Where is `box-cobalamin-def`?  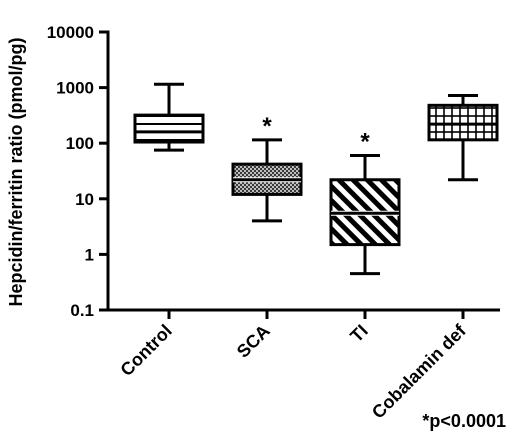
box-cobalamin-def is located at coordinates (463, 138).